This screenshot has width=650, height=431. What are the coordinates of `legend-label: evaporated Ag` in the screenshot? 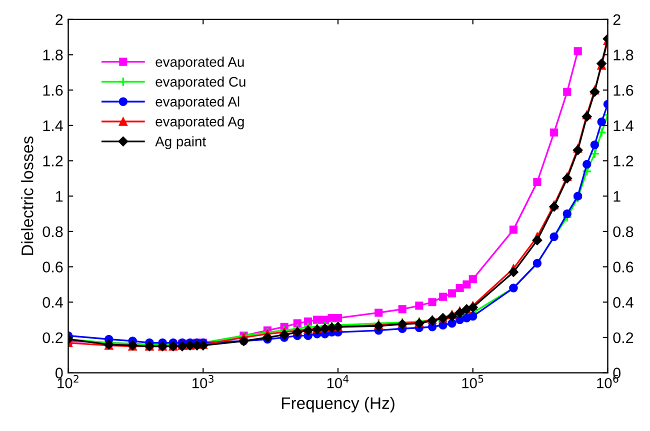 It's located at (200, 123).